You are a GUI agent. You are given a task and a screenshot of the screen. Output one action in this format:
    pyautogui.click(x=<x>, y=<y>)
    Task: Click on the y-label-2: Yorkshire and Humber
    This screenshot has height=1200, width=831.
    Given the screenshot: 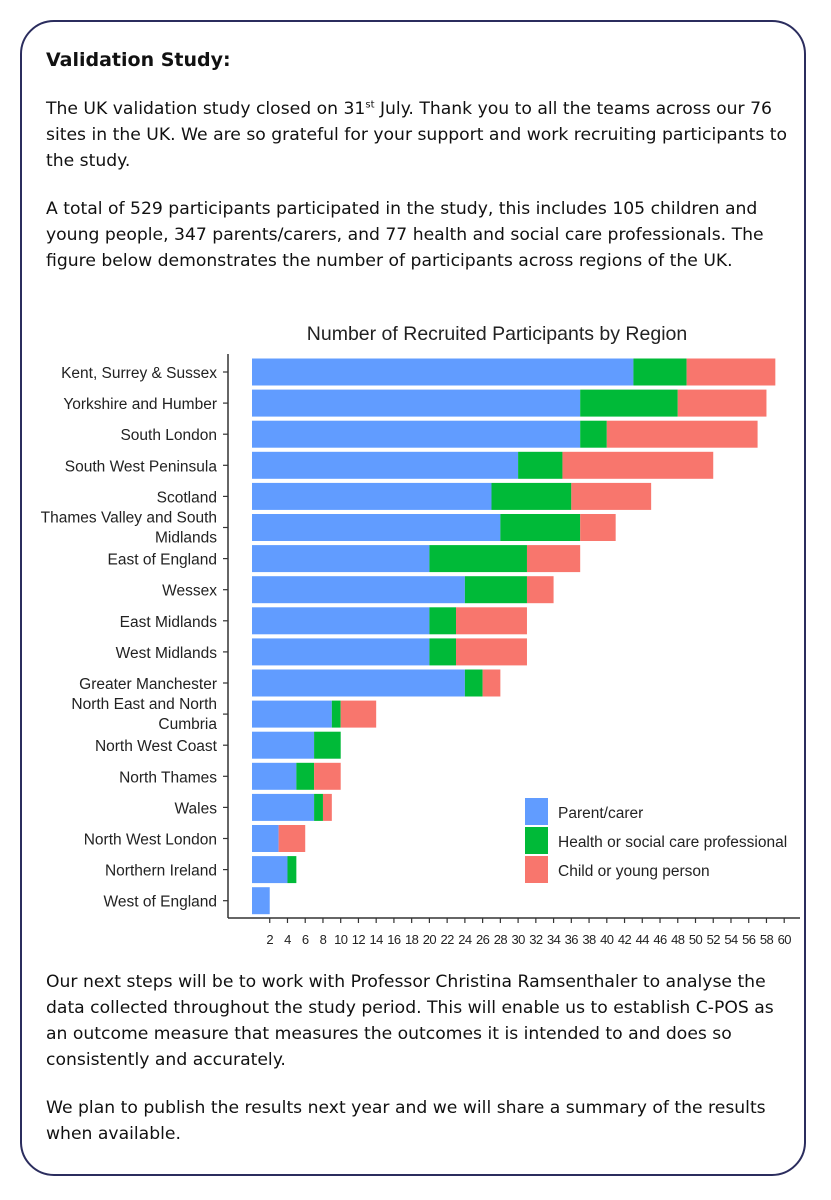 What is the action you would take?
    pyautogui.click(x=140, y=404)
    